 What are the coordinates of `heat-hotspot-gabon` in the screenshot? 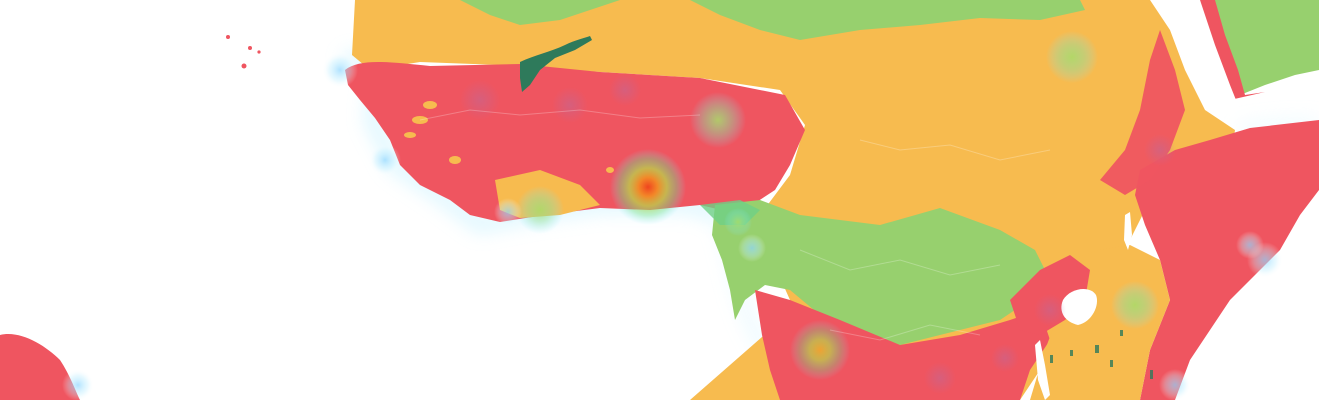 It's located at (752, 248).